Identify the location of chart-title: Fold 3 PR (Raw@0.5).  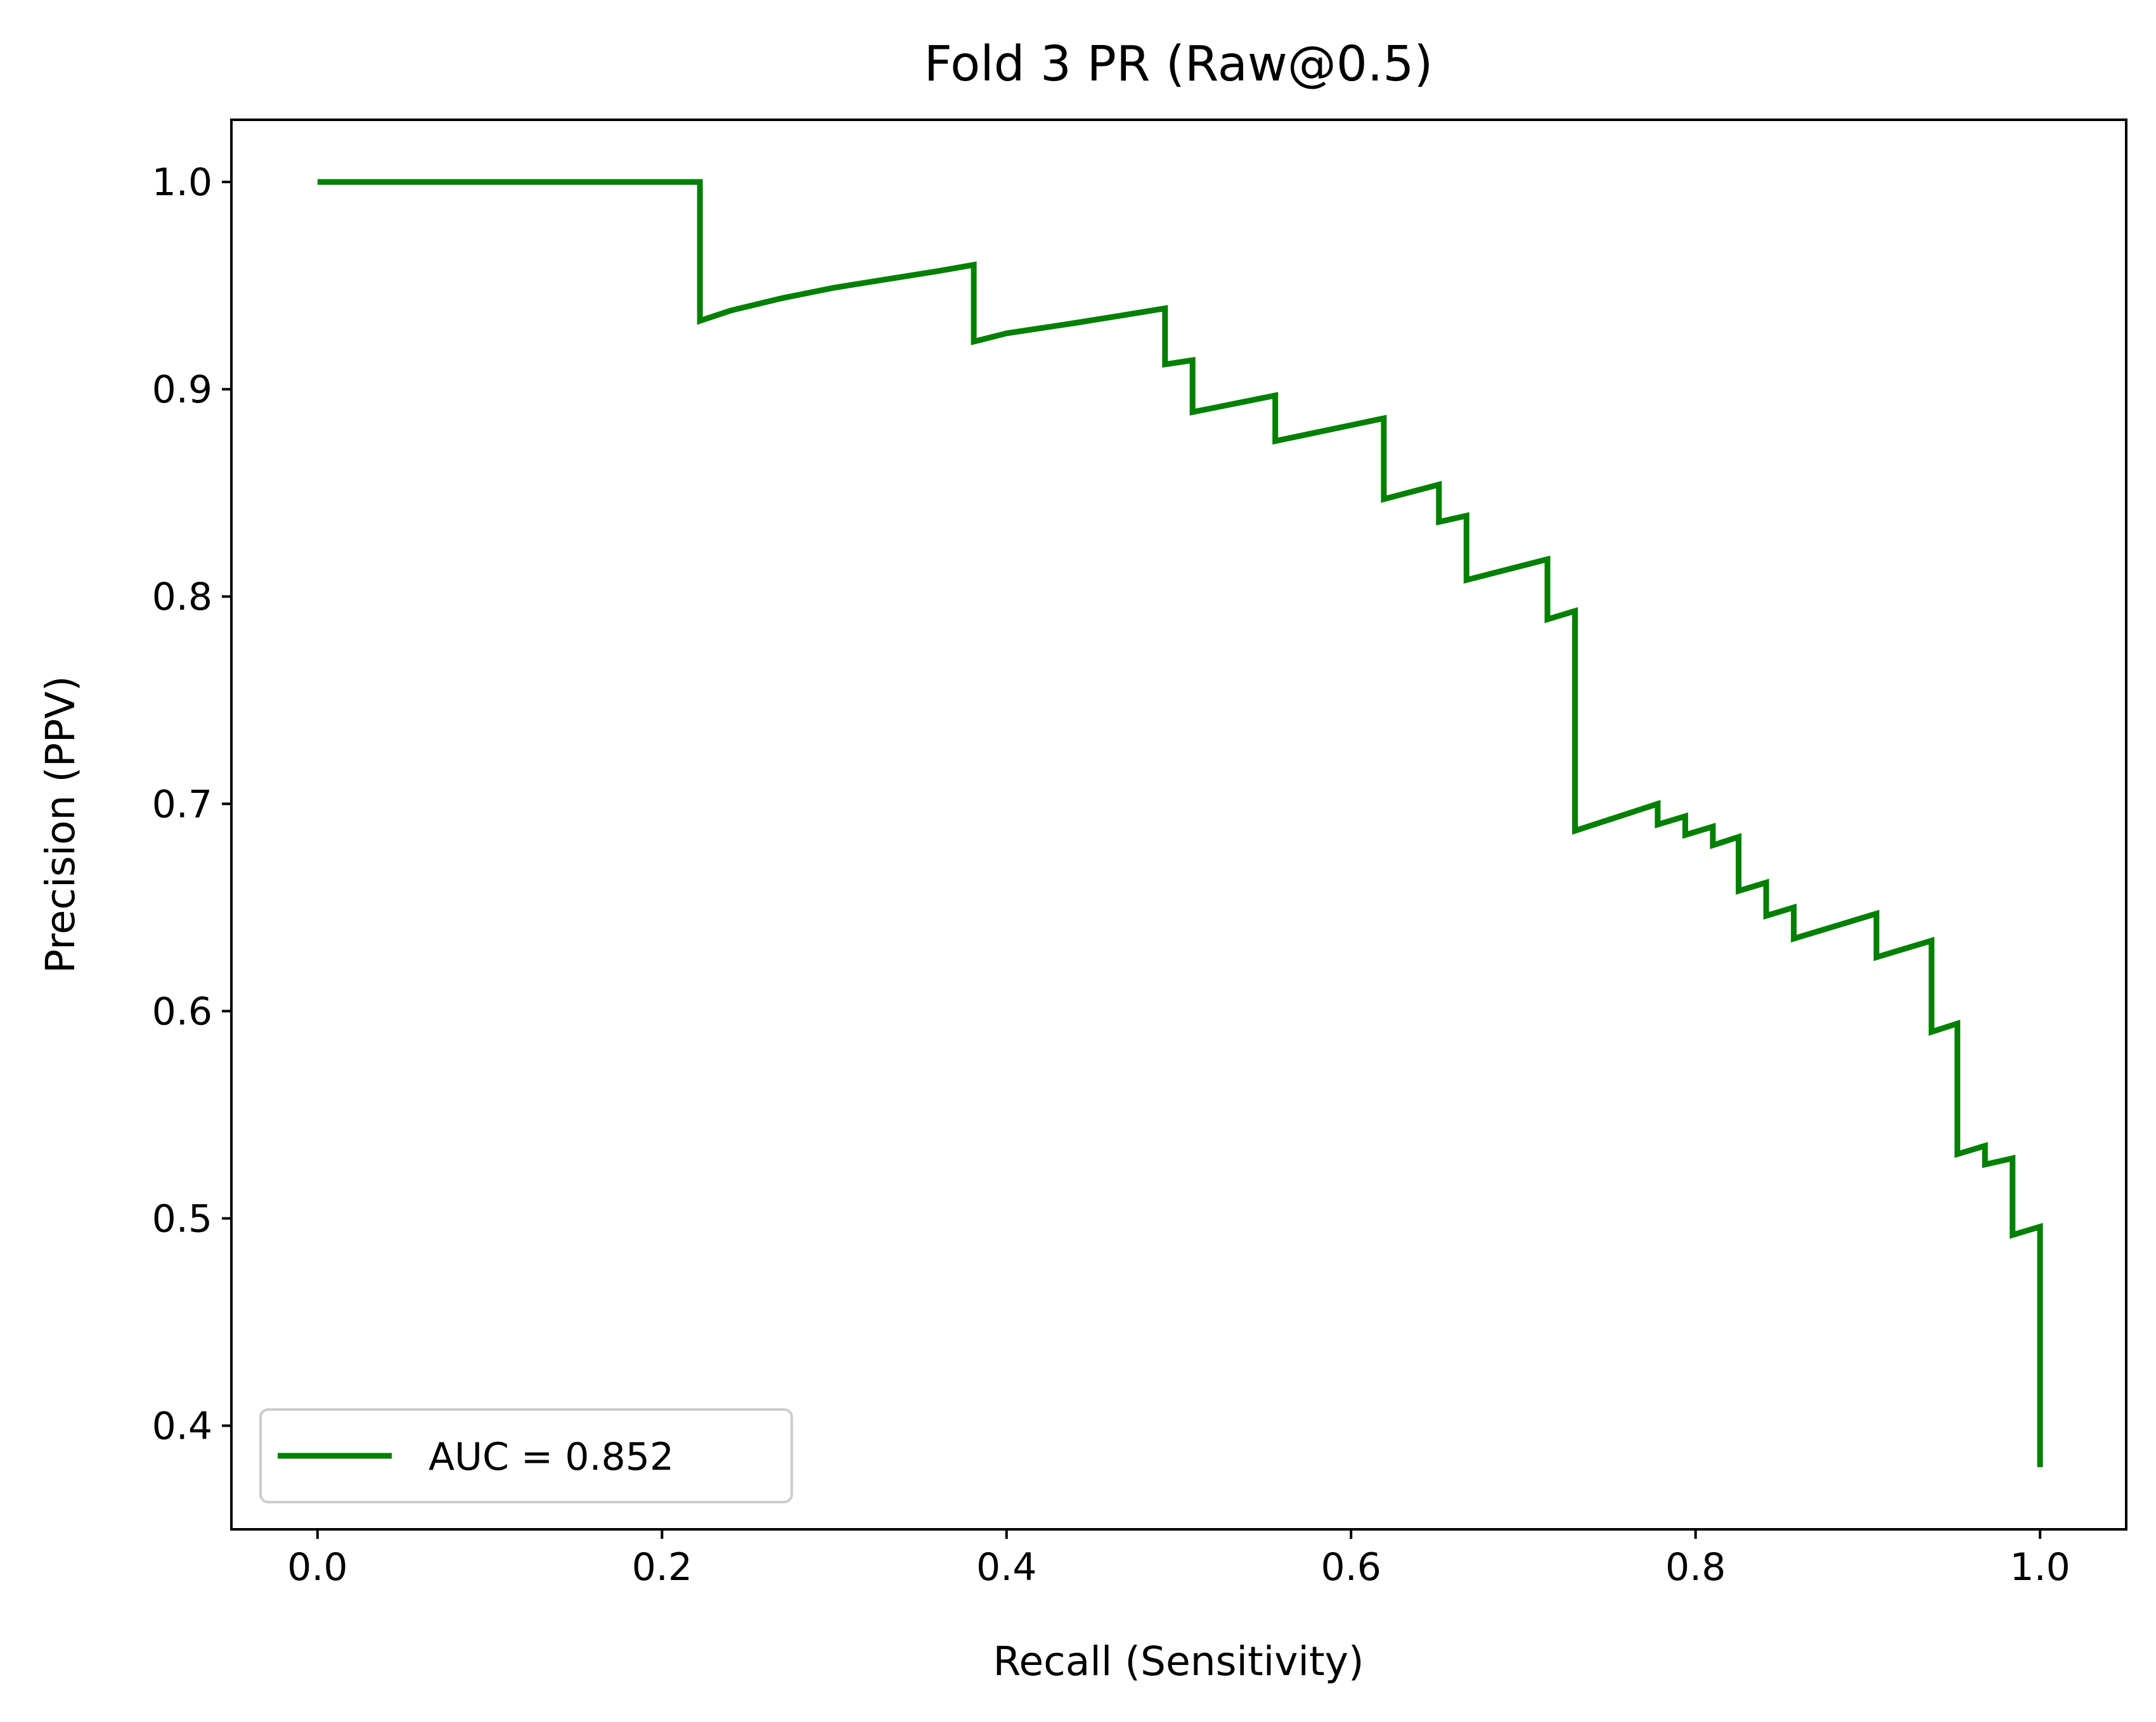
(1178, 64).